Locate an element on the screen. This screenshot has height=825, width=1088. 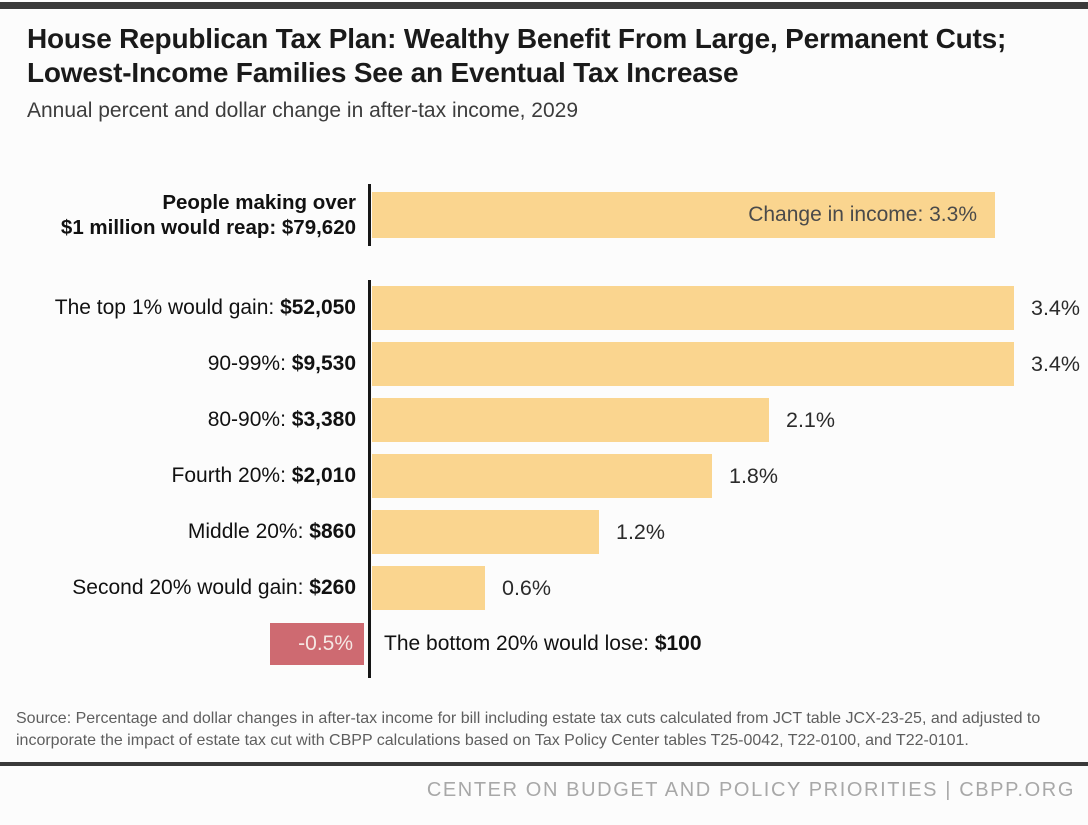
label-text: 80-90%: is located at coordinates (249, 419).